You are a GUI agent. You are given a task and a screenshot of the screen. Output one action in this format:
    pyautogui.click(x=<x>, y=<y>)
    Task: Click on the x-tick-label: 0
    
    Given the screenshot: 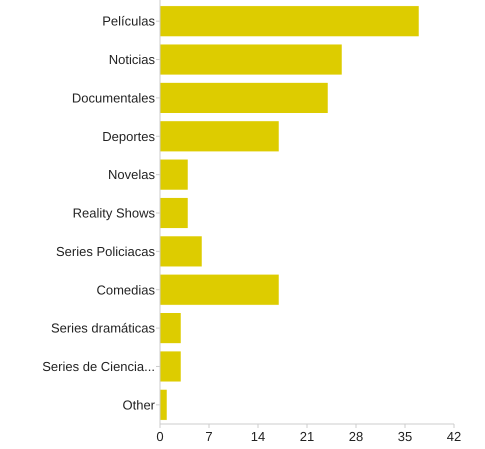 What is the action you would take?
    pyautogui.click(x=160, y=436)
    